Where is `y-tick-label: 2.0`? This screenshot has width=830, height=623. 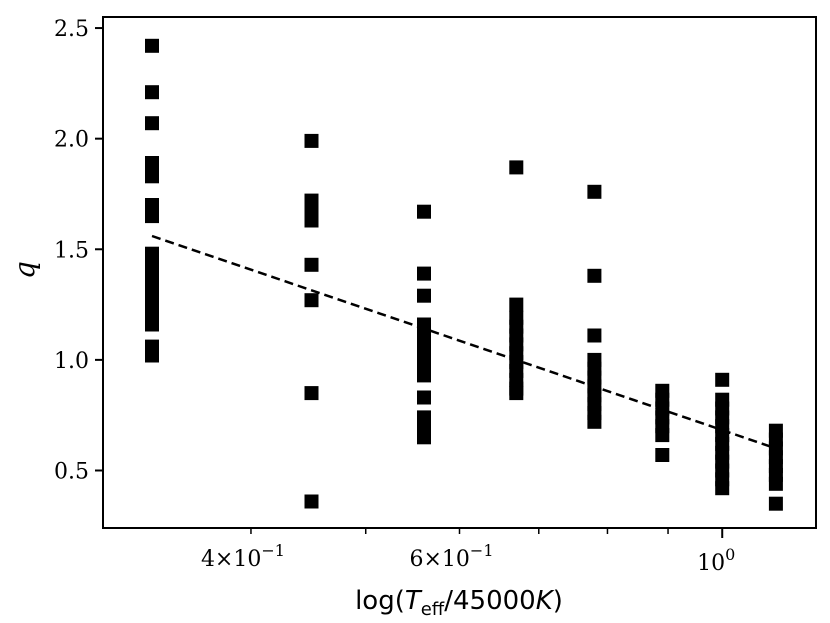 y-tick-label: 2.0 is located at coordinates (71, 140).